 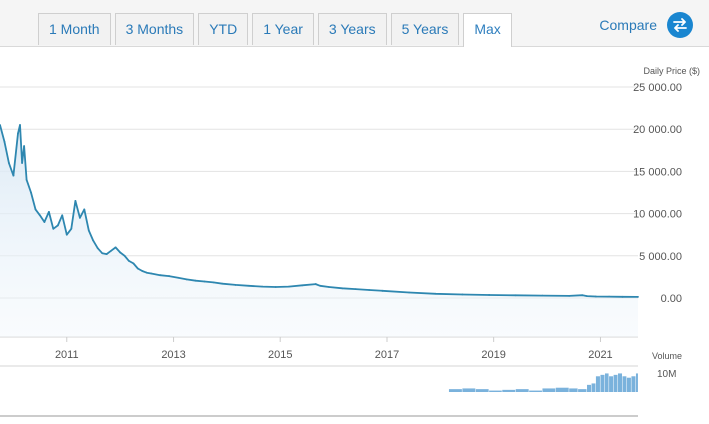 What do you see at coordinates (74, 29) in the screenshot?
I see `tab-1-month: 1 Month` at bounding box center [74, 29].